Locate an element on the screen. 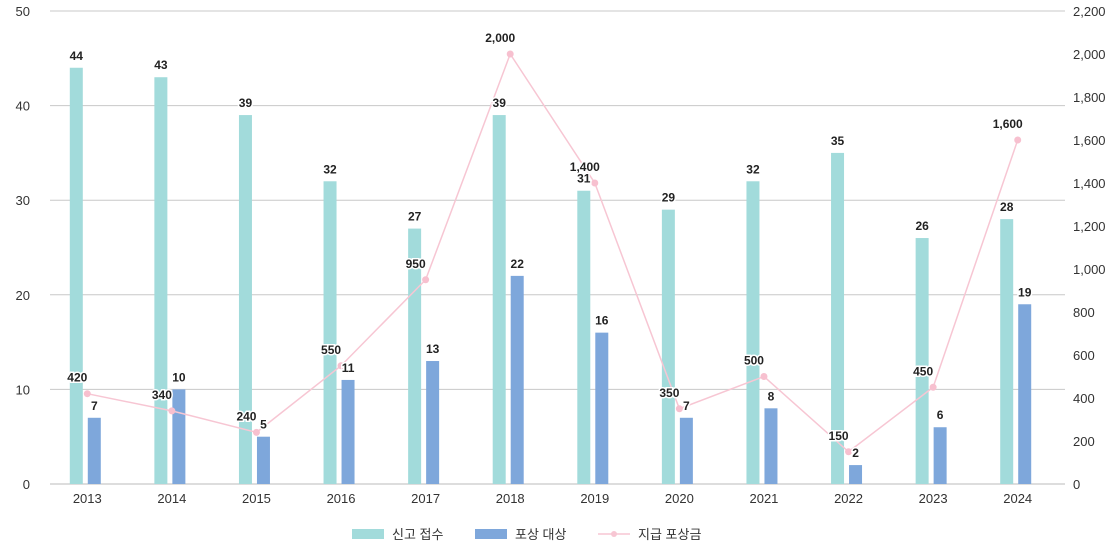 The height and width of the screenshot is (550, 1111). y-right-tick-label: 400 is located at coordinates (1084, 398).